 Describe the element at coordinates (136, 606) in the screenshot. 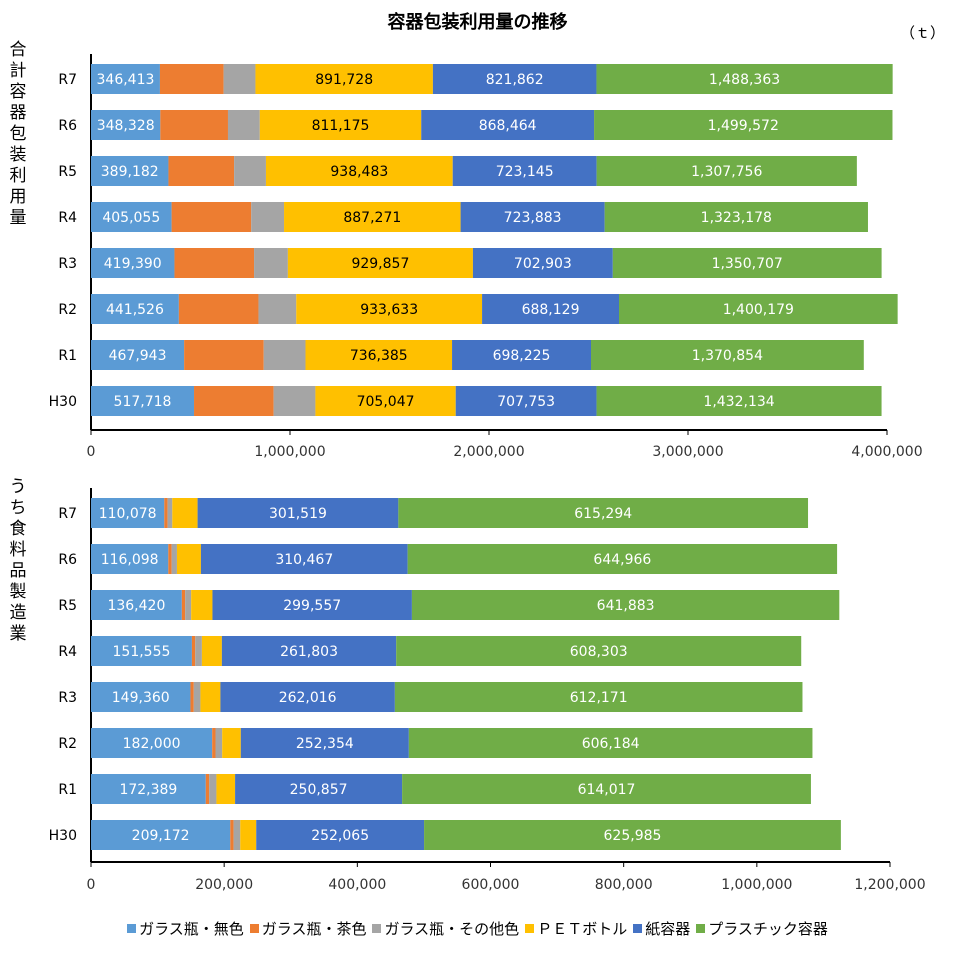

I see `data-label: 136,420` at that location.